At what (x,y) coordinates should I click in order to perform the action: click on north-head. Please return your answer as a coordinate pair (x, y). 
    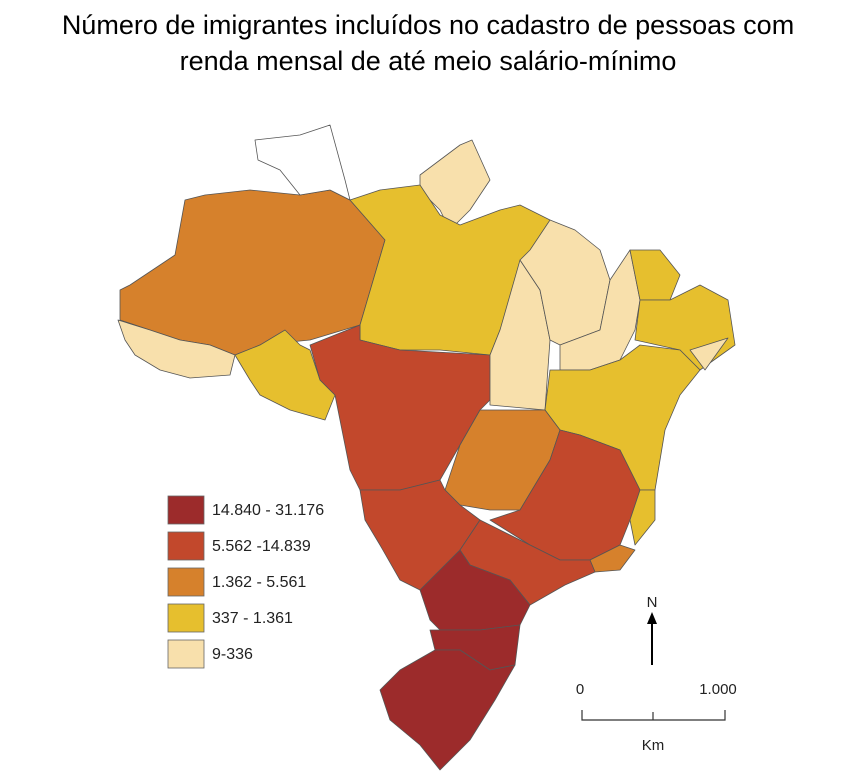
    Looking at the image, I should click on (652, 618).